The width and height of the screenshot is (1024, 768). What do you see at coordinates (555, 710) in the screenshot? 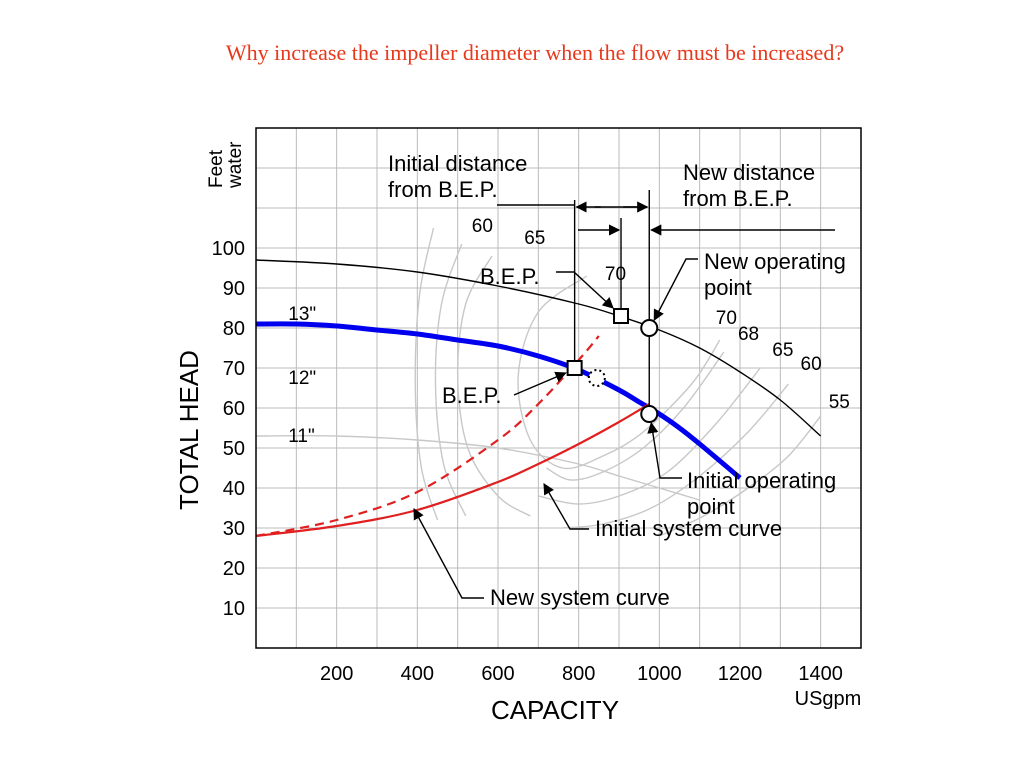
I see `x-axis-label: CAPACITY` at bounding box center [555, 710].